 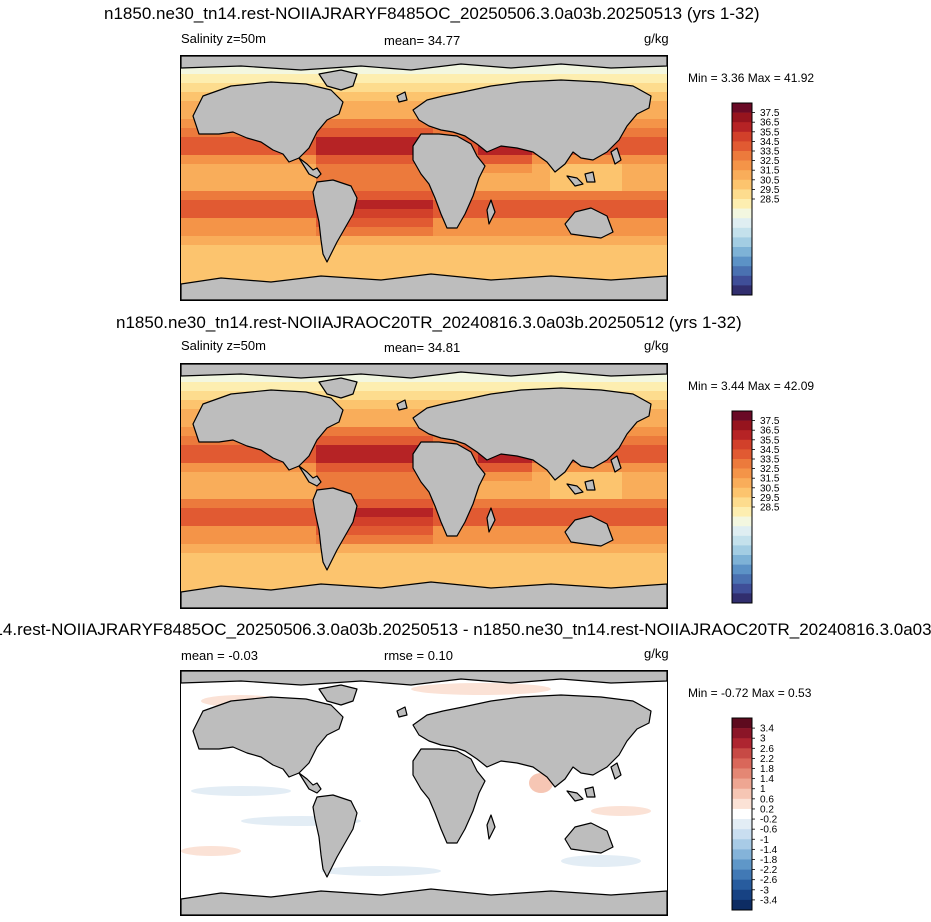 I want to click on panel3-rmse-label: rmse = 0.10, so click(x=419, y=655).